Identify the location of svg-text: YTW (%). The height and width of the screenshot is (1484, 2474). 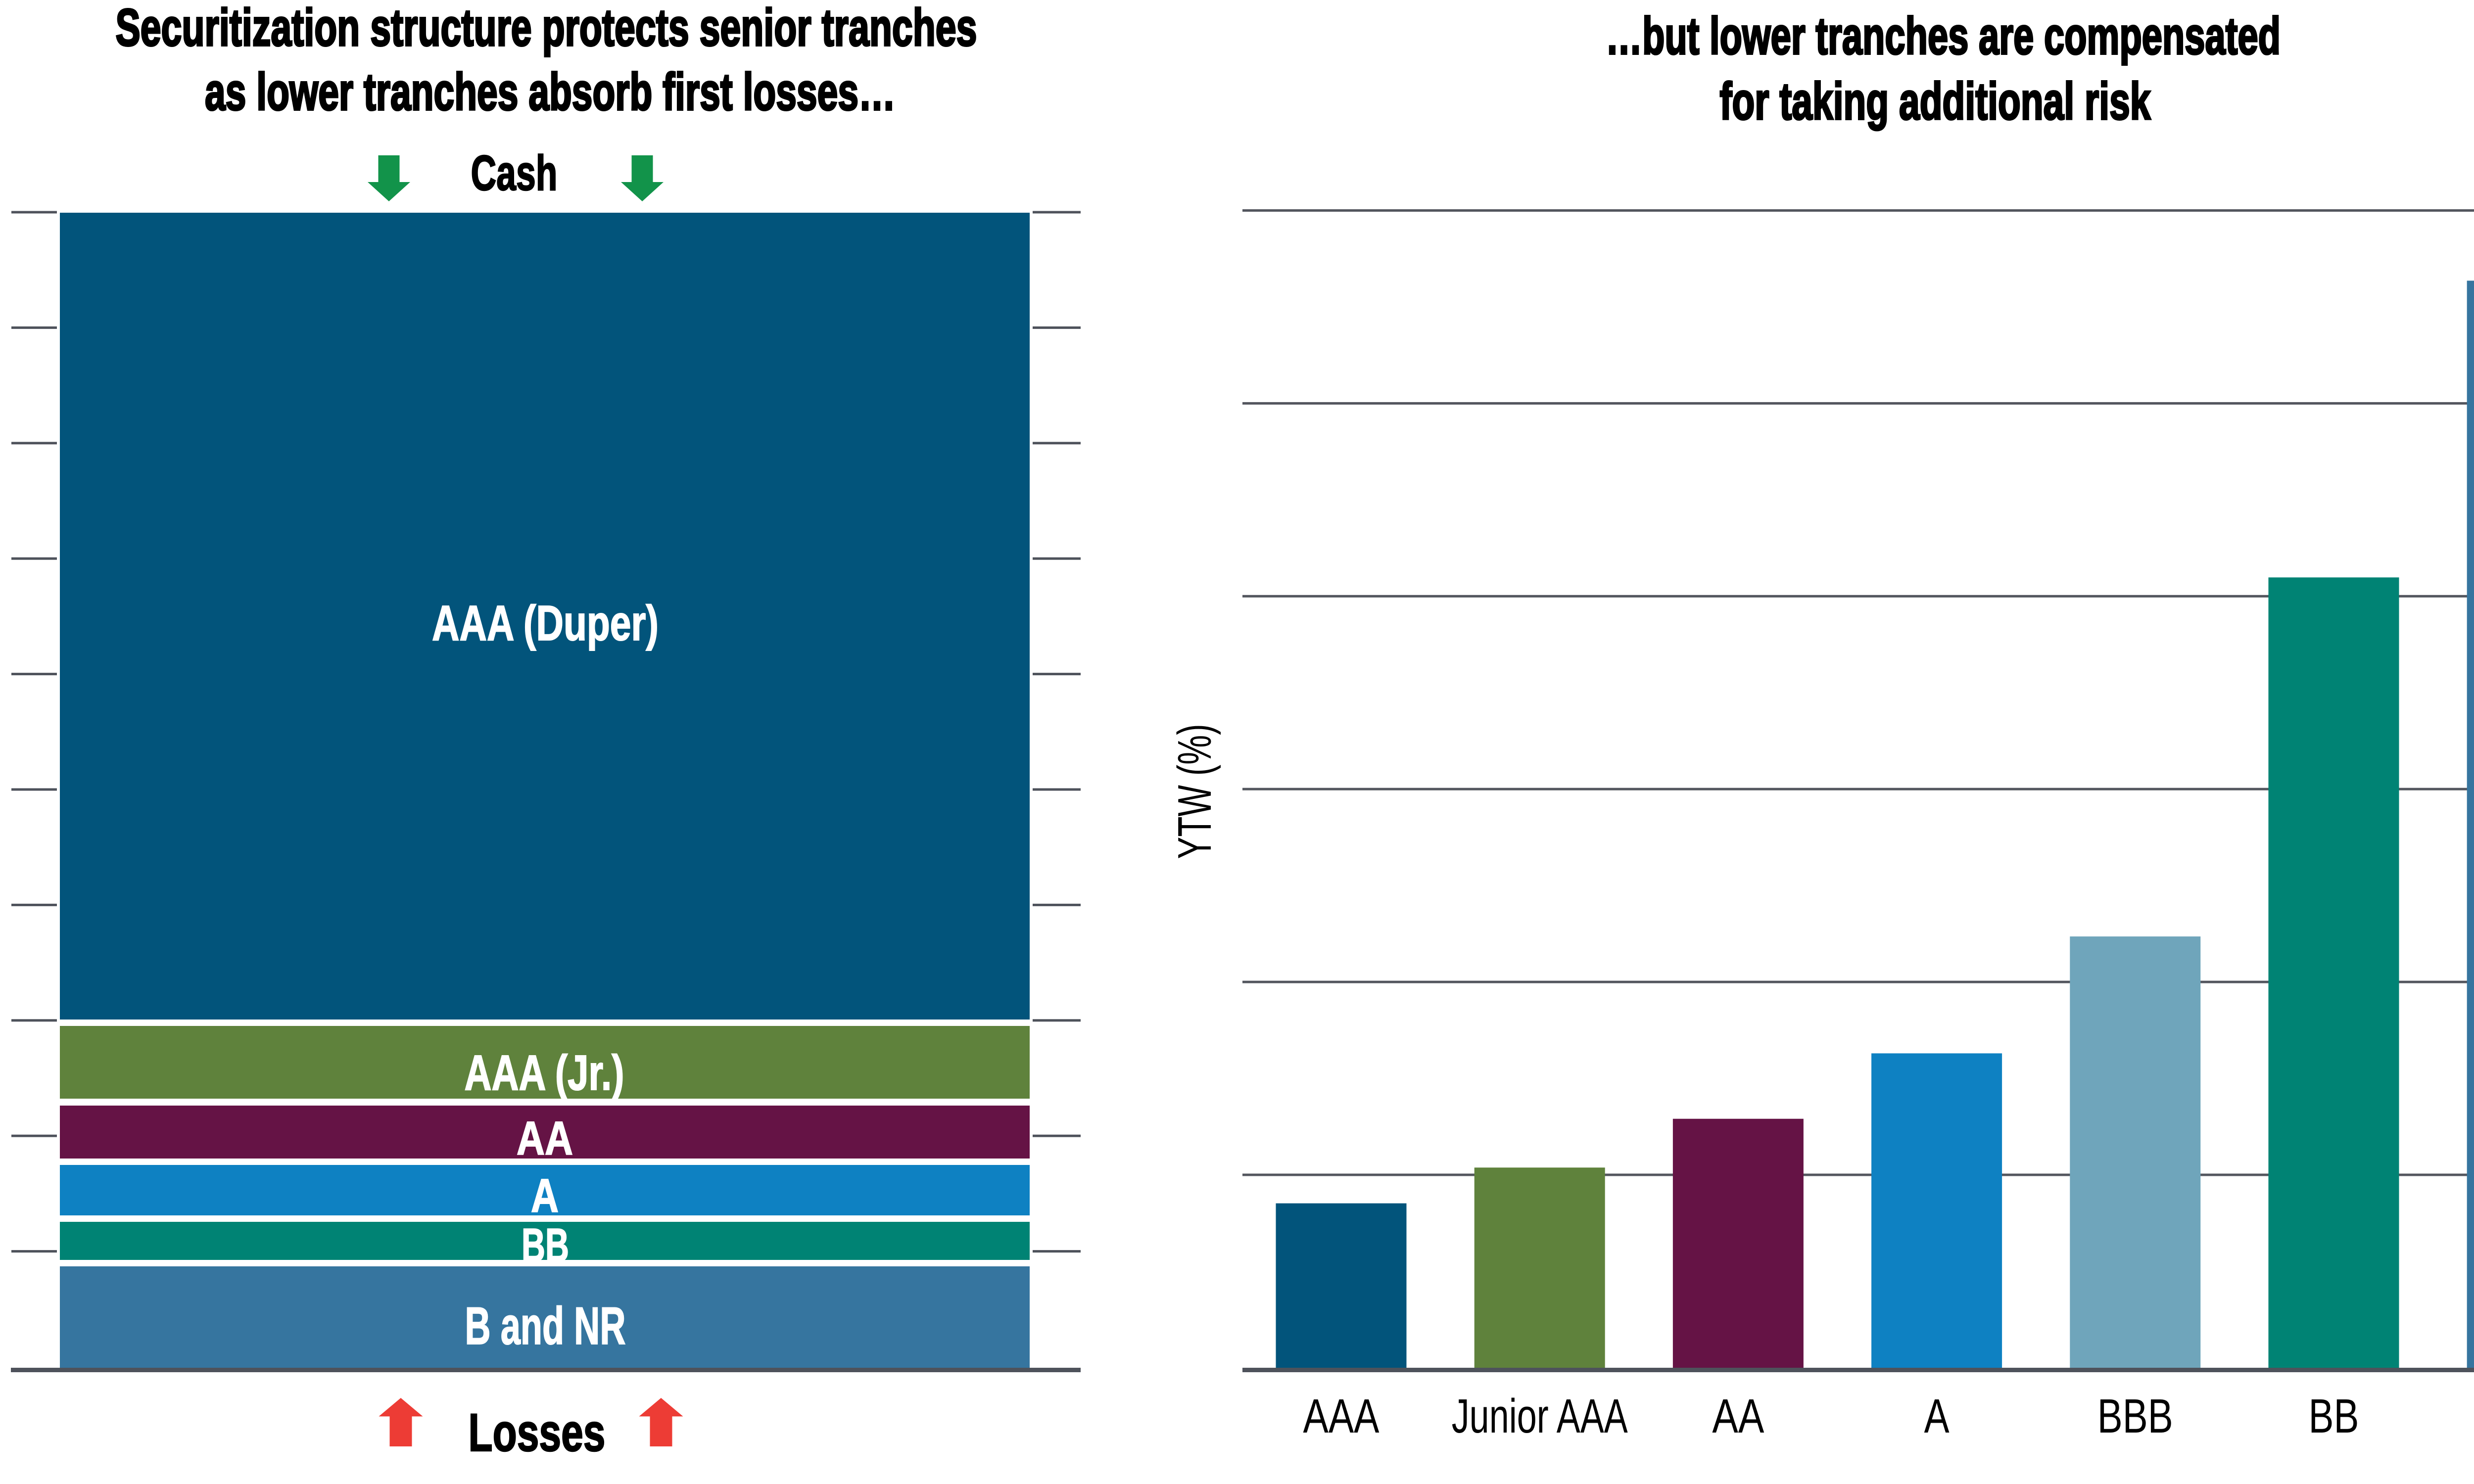
(1195, 791).